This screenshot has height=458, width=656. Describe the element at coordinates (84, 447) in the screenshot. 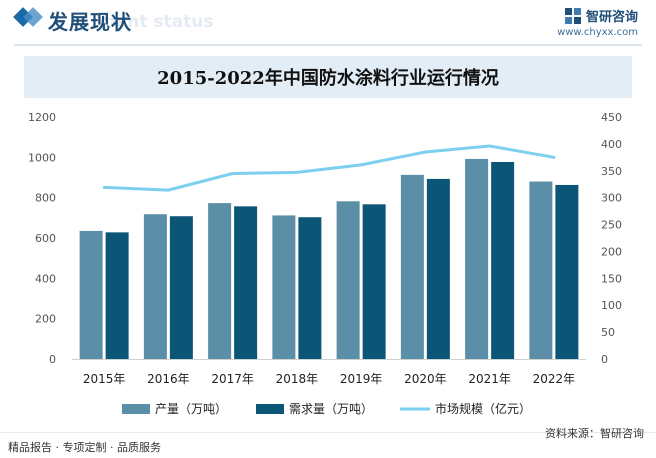

I see `footer-tagline: 精品报告 · 专项定制 · 品质服务` at that location.